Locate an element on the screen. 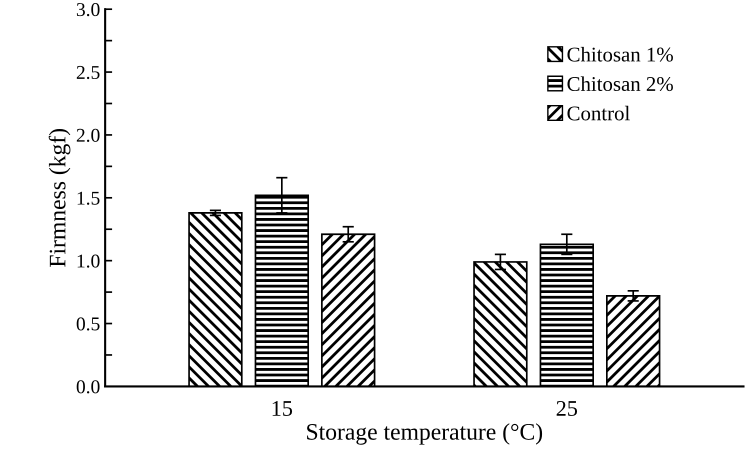 This screenshot has width=751, height=460. x-axis-title: Storage temperature (°C) is located at coordinates (424, 434).